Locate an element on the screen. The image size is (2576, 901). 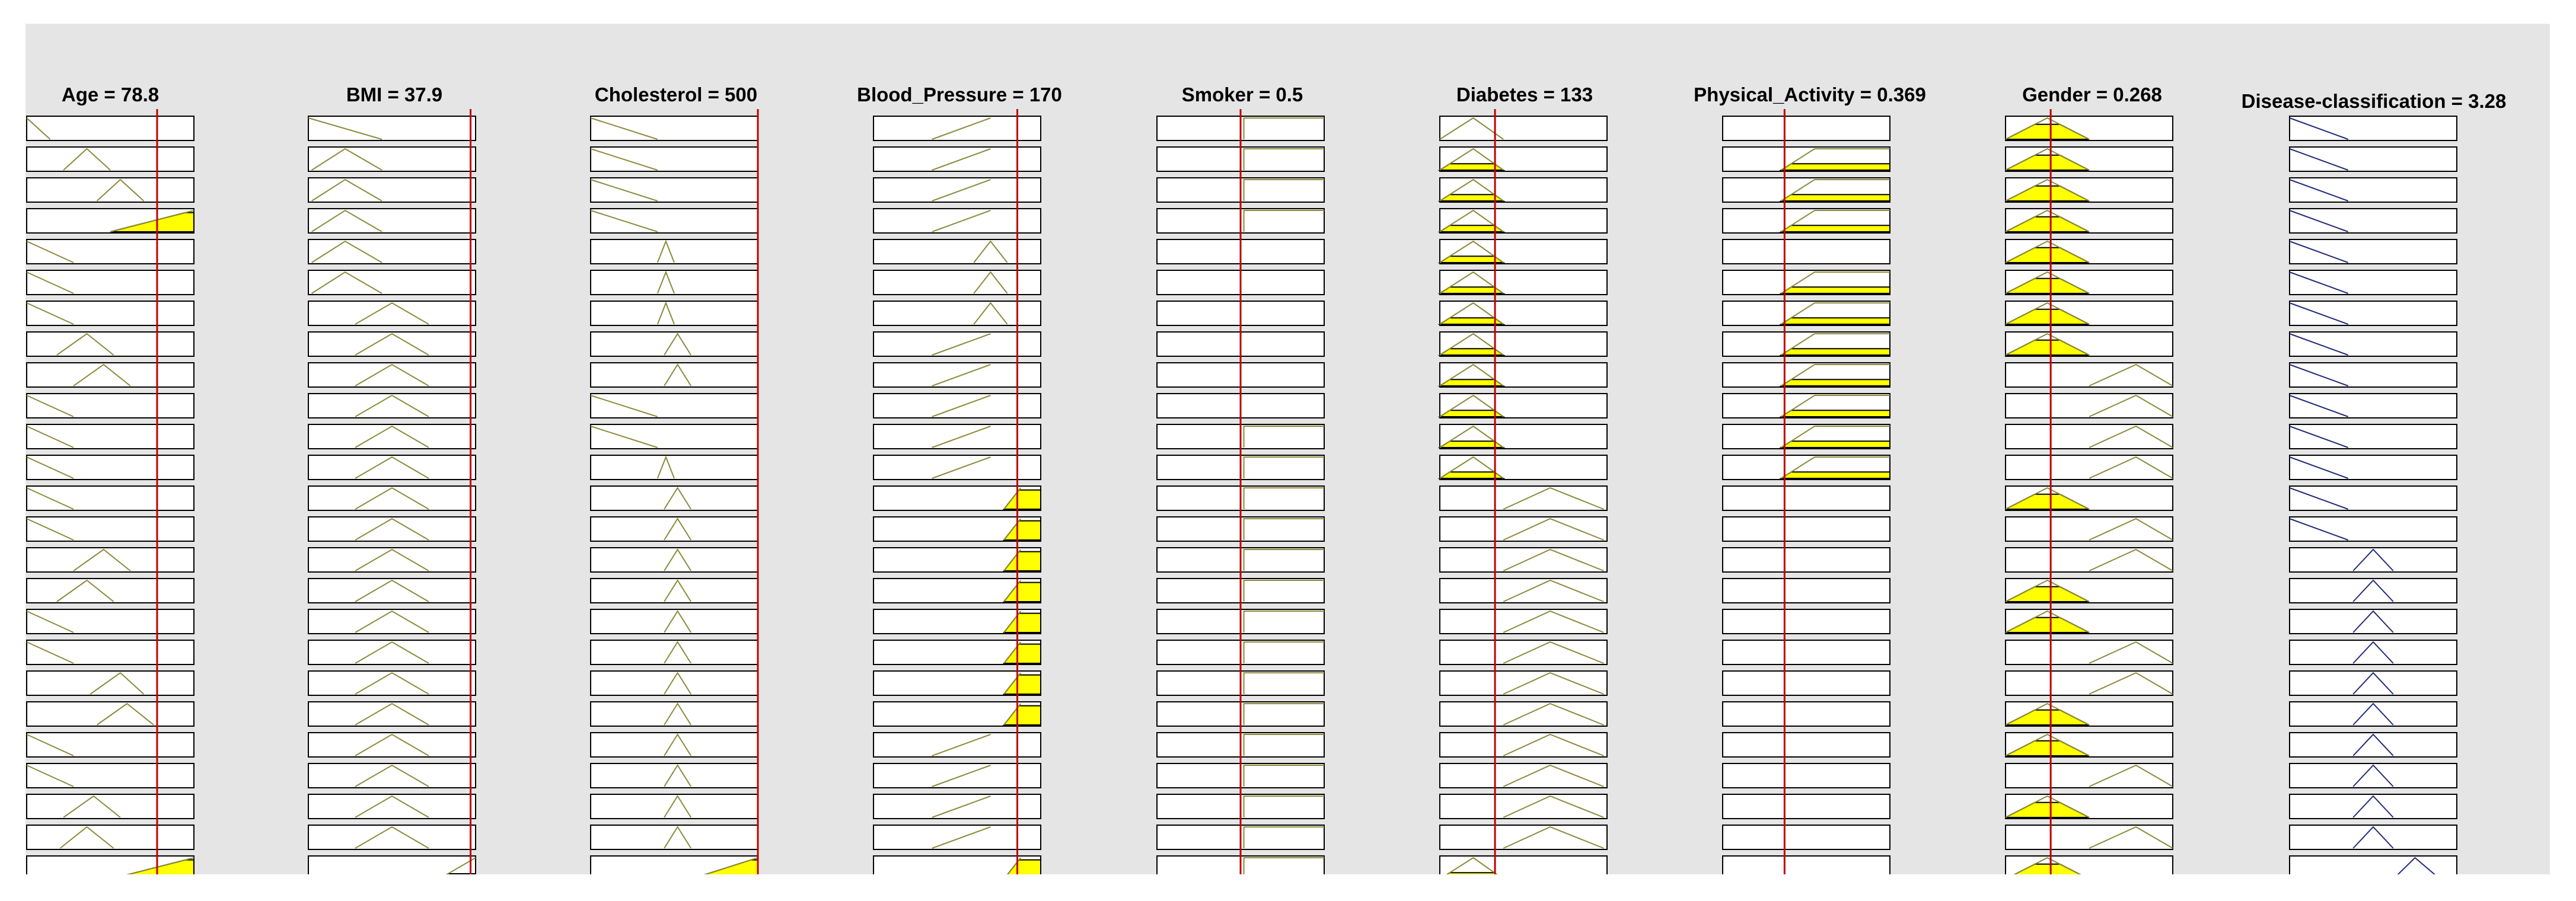
input-title-blood-pressure: Blood_Pressure = 170 is located at coordinates (959, 95).